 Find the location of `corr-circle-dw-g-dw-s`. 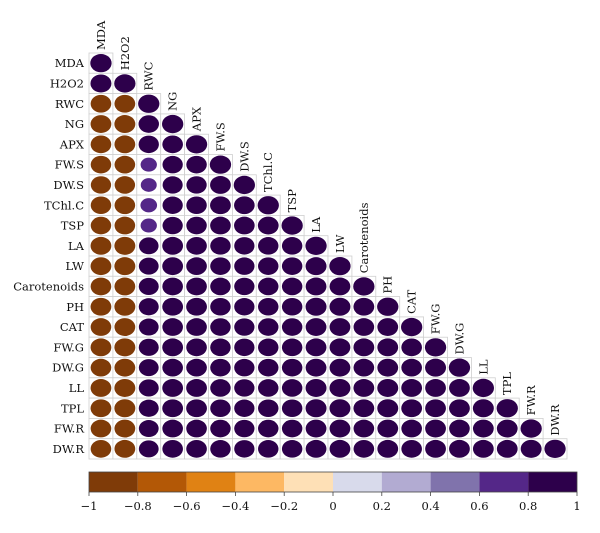

corr-circle-dw-g-dw-s is located at coordinates (244, 367).